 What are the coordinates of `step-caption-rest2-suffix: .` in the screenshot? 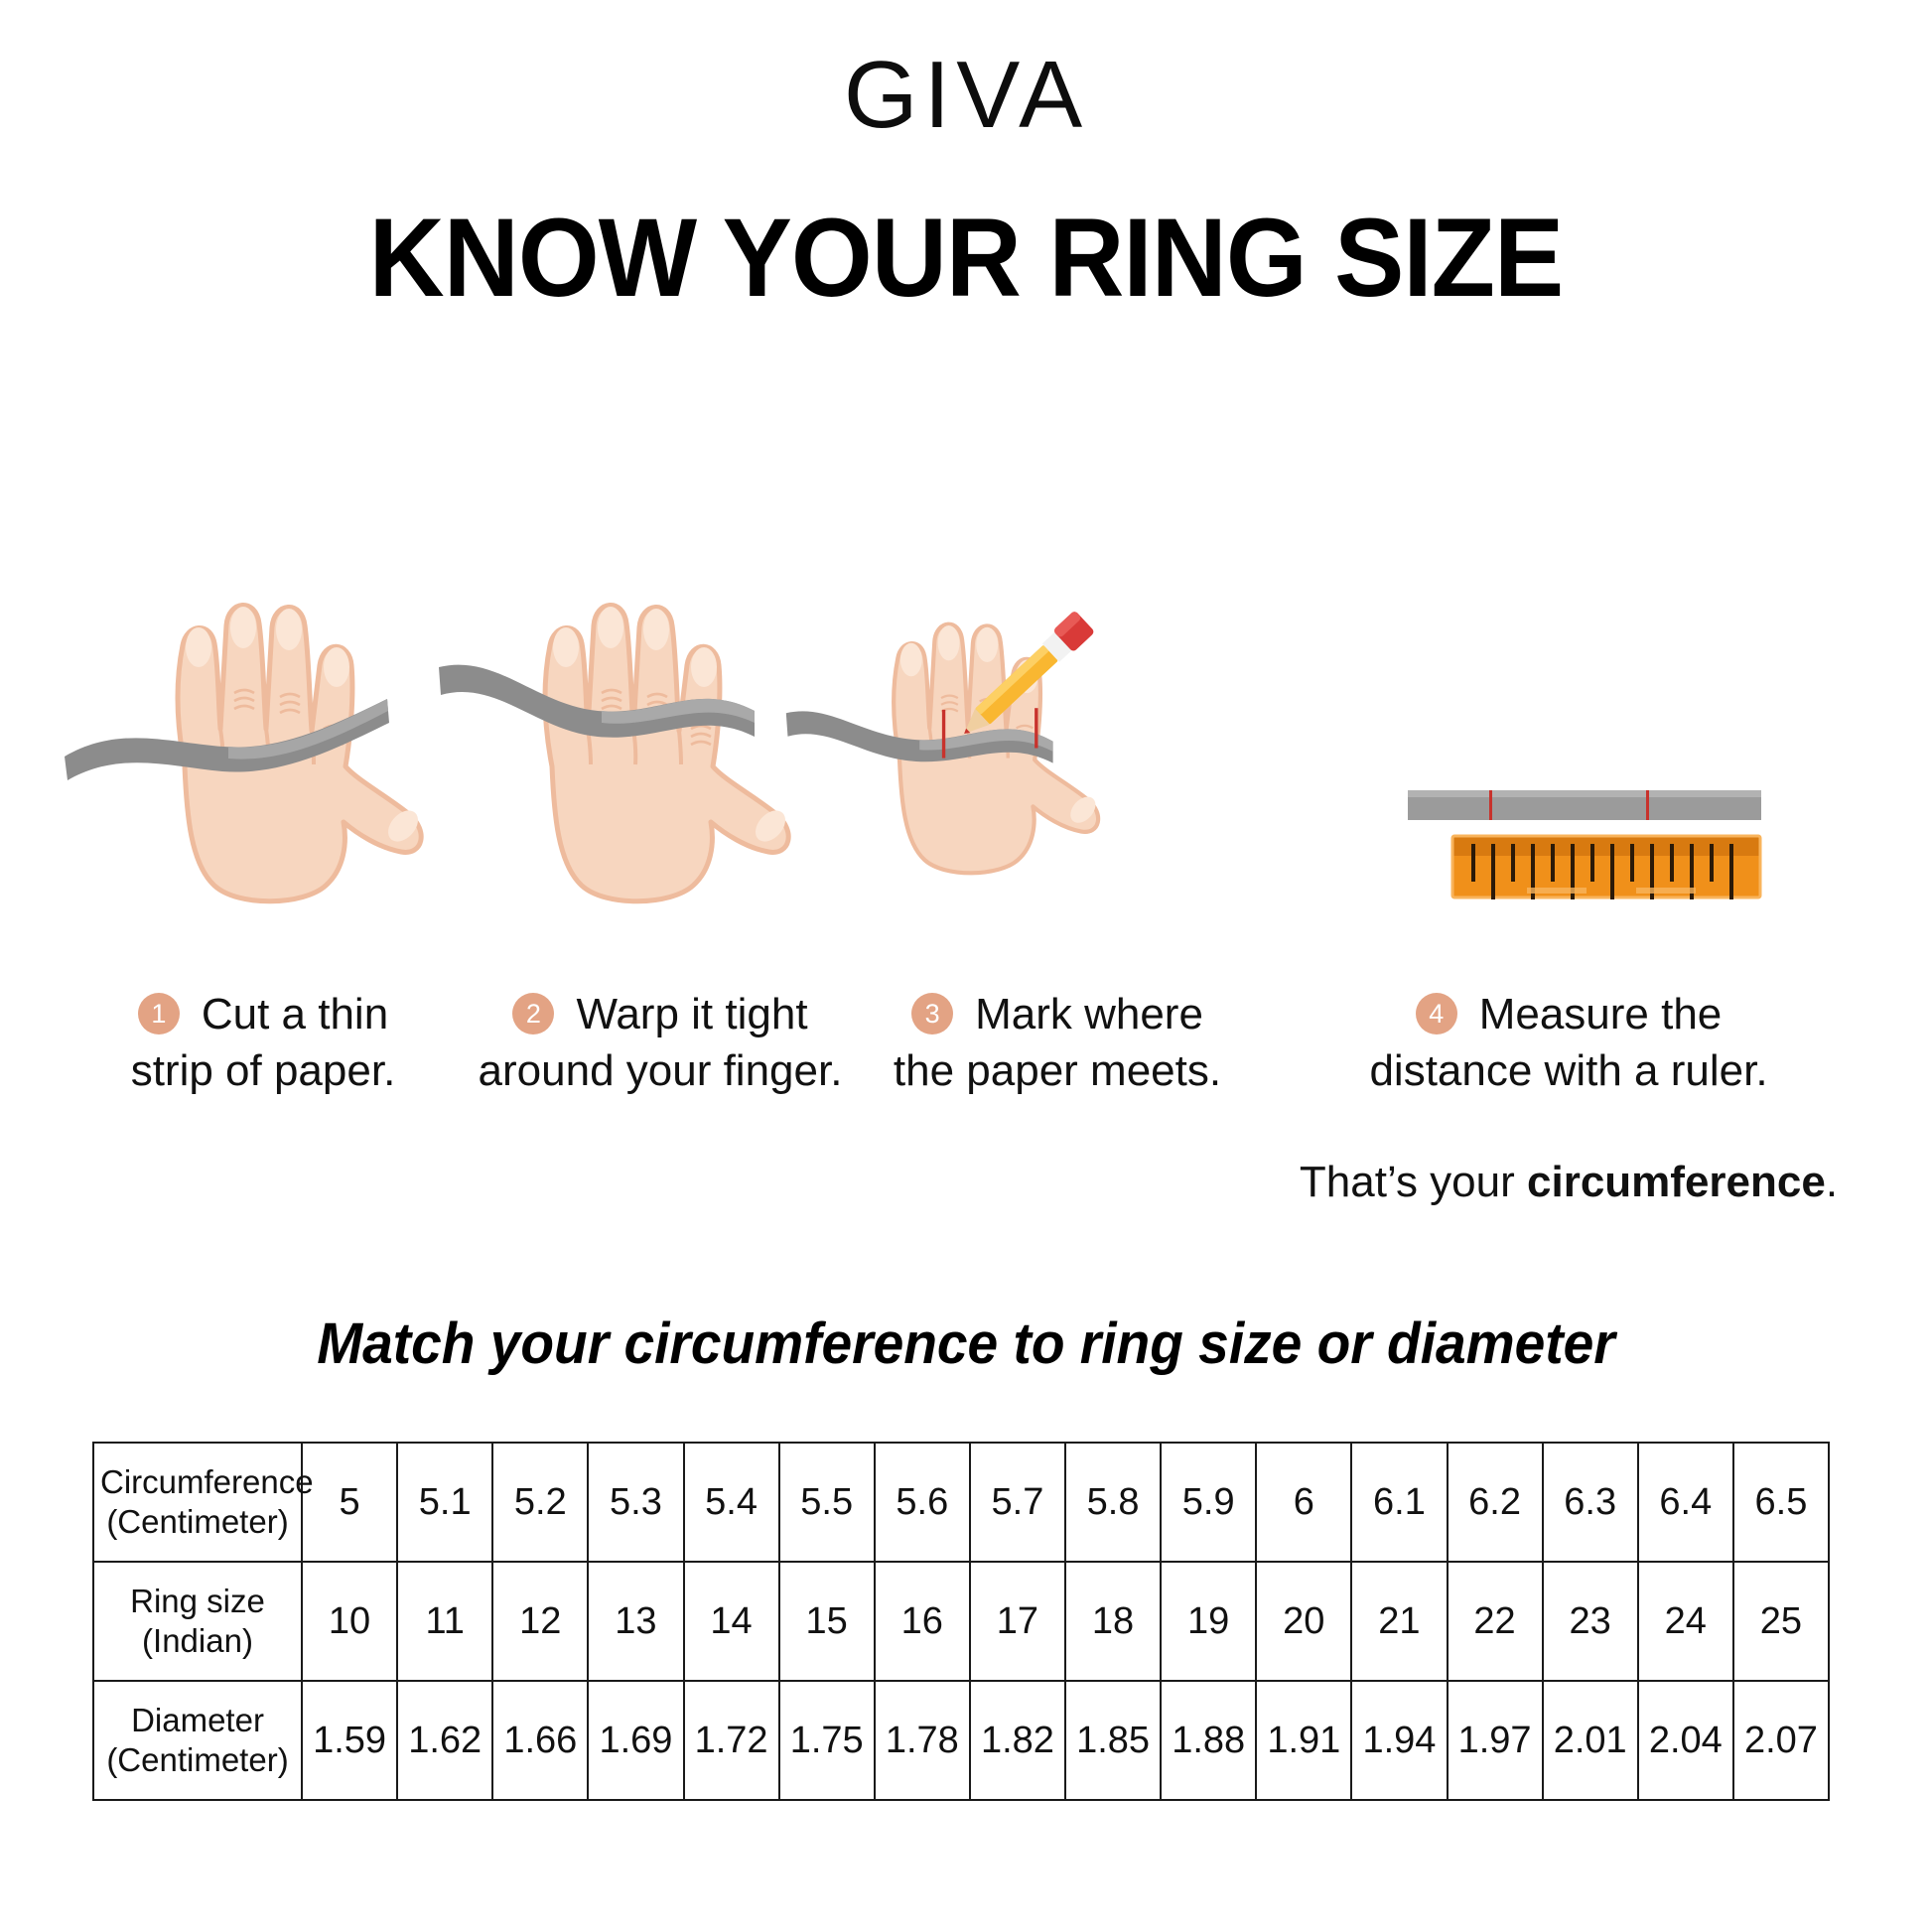 It's located at (1832, 1183).